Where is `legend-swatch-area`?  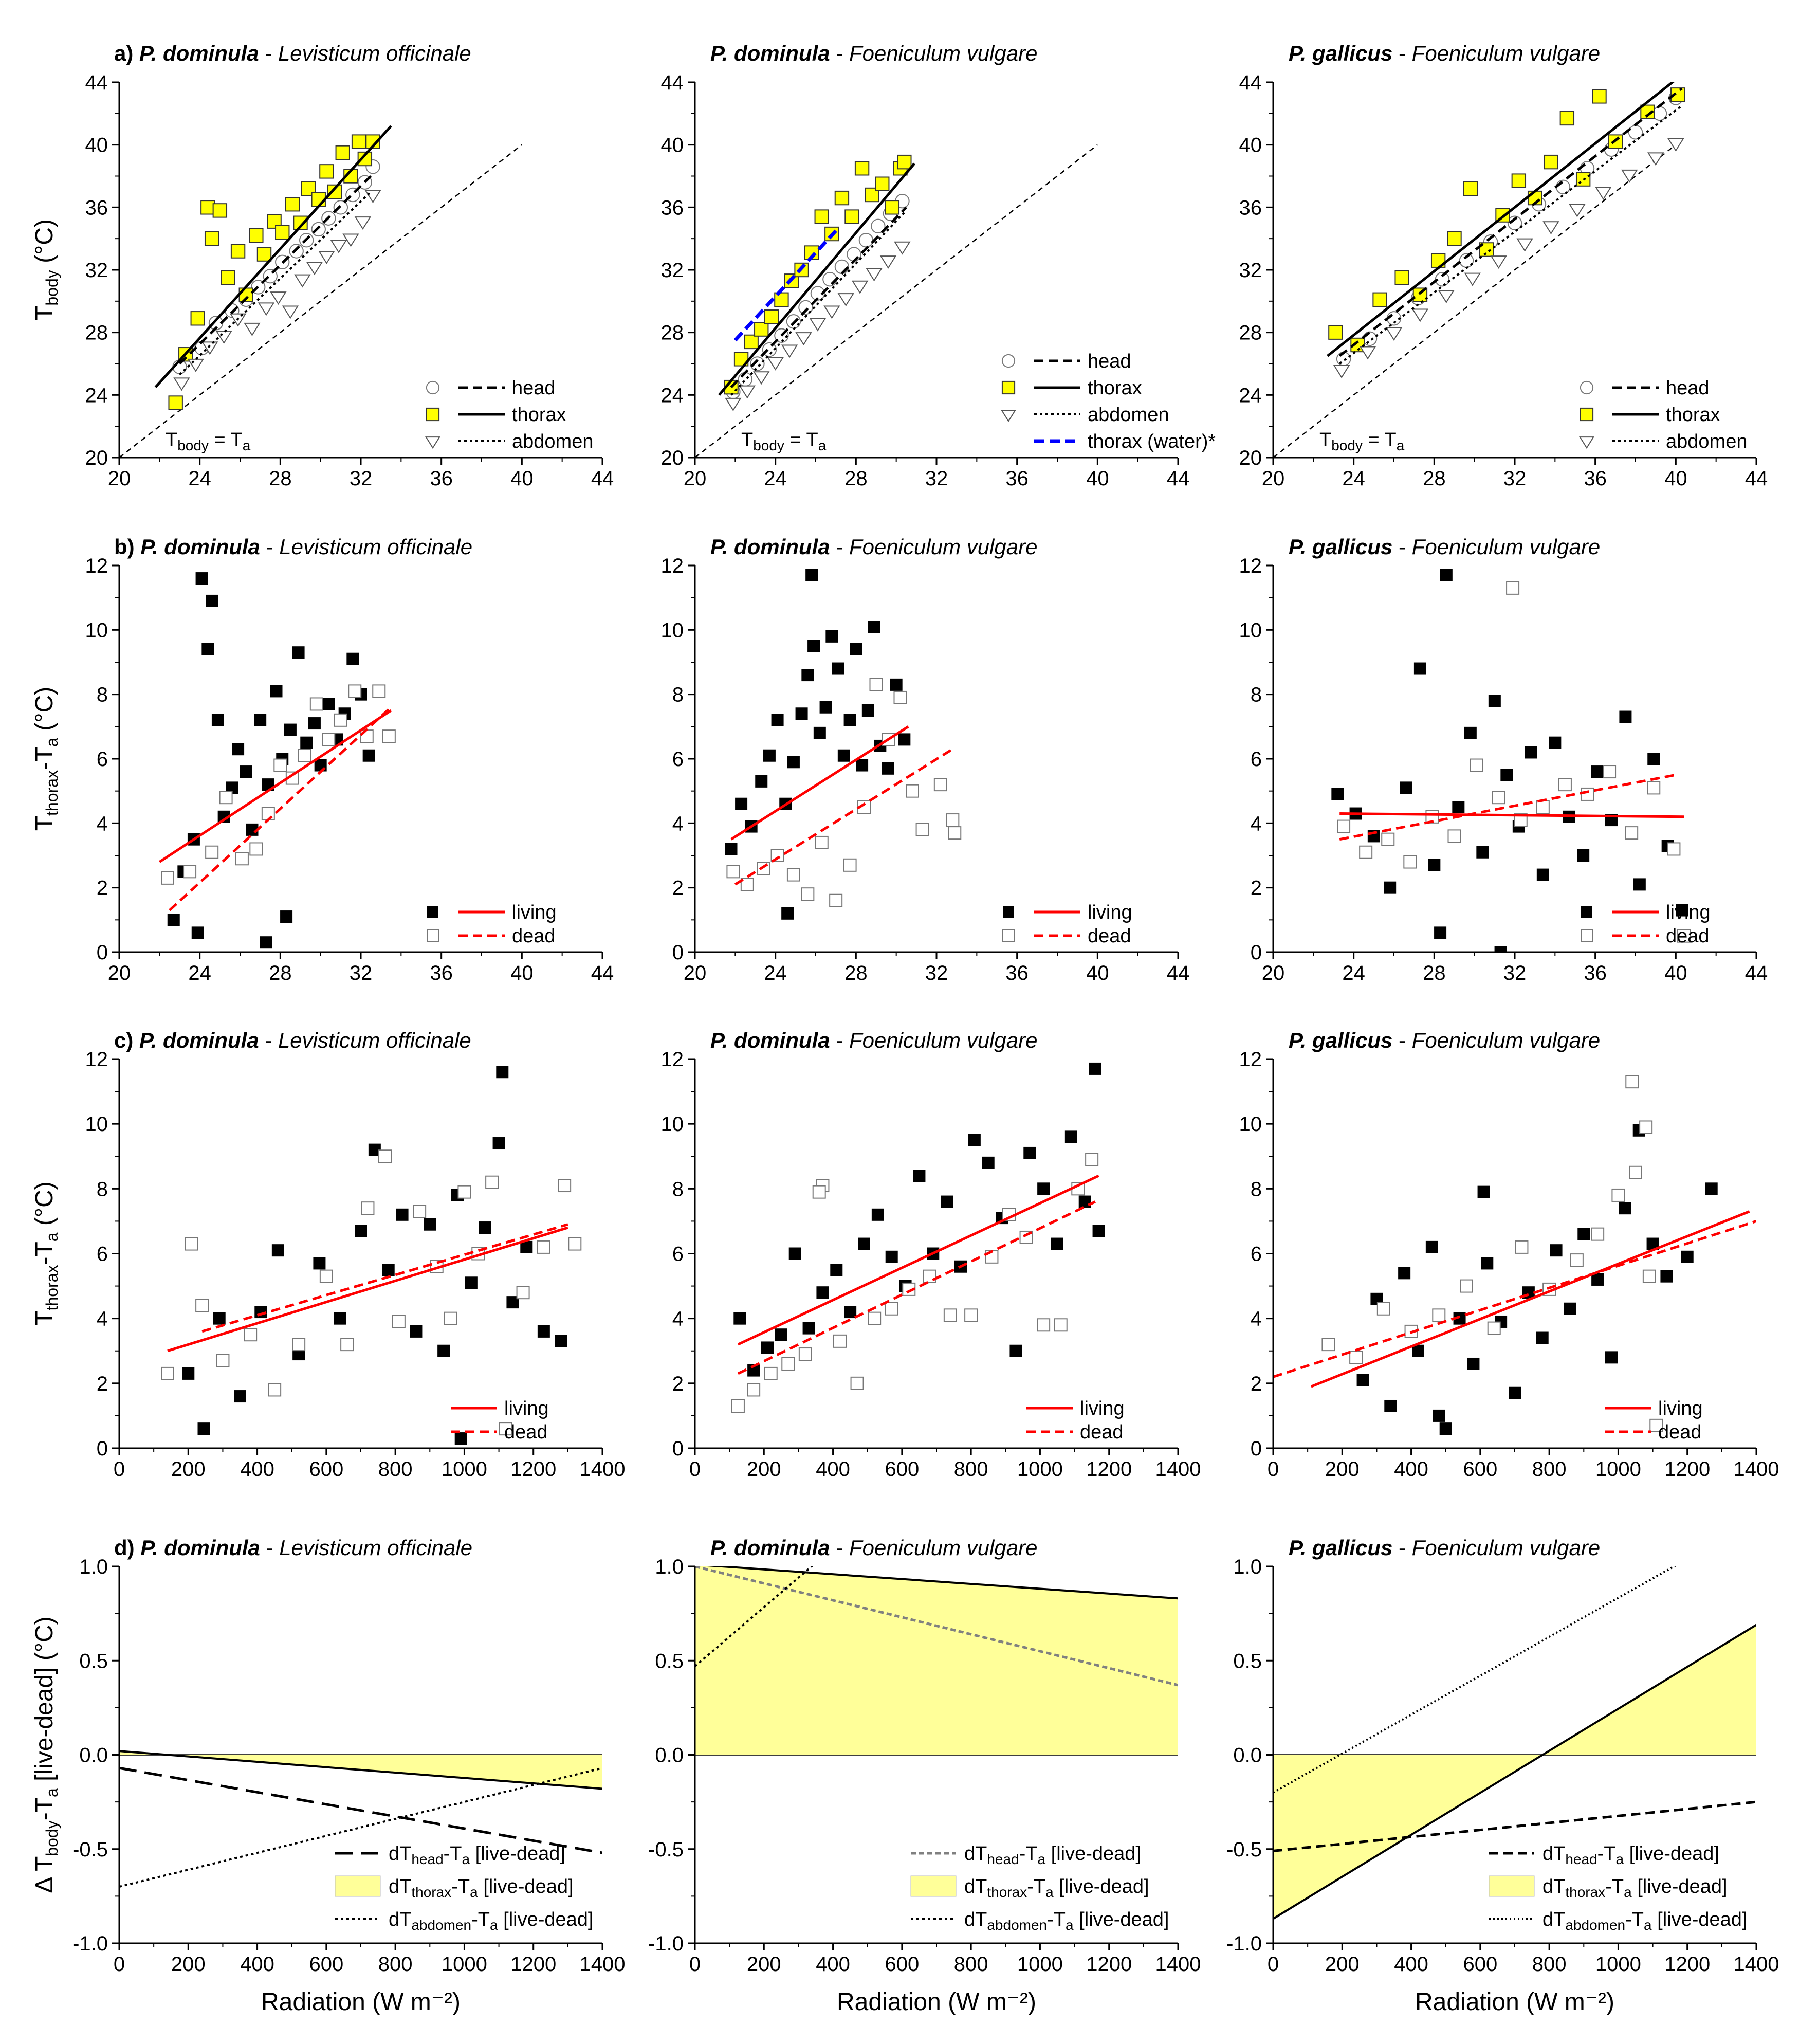
legend-swatch-area is located at coordinates (358, 1886).